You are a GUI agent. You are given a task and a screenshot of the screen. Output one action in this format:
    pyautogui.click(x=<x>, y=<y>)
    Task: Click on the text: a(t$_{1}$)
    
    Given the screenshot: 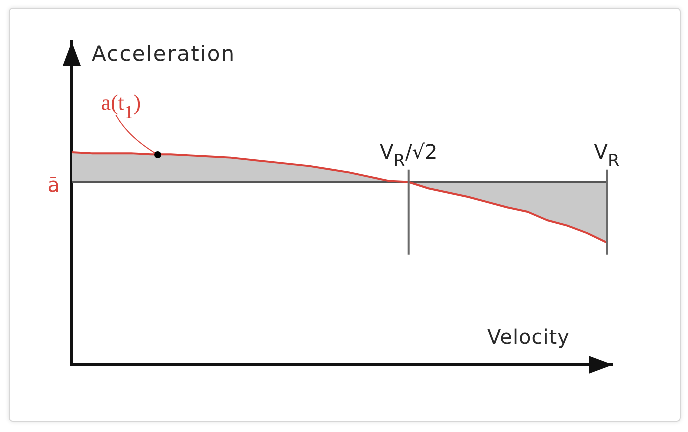 What is the action you would take?
    pyautogui.click(x=121, y=107)
    